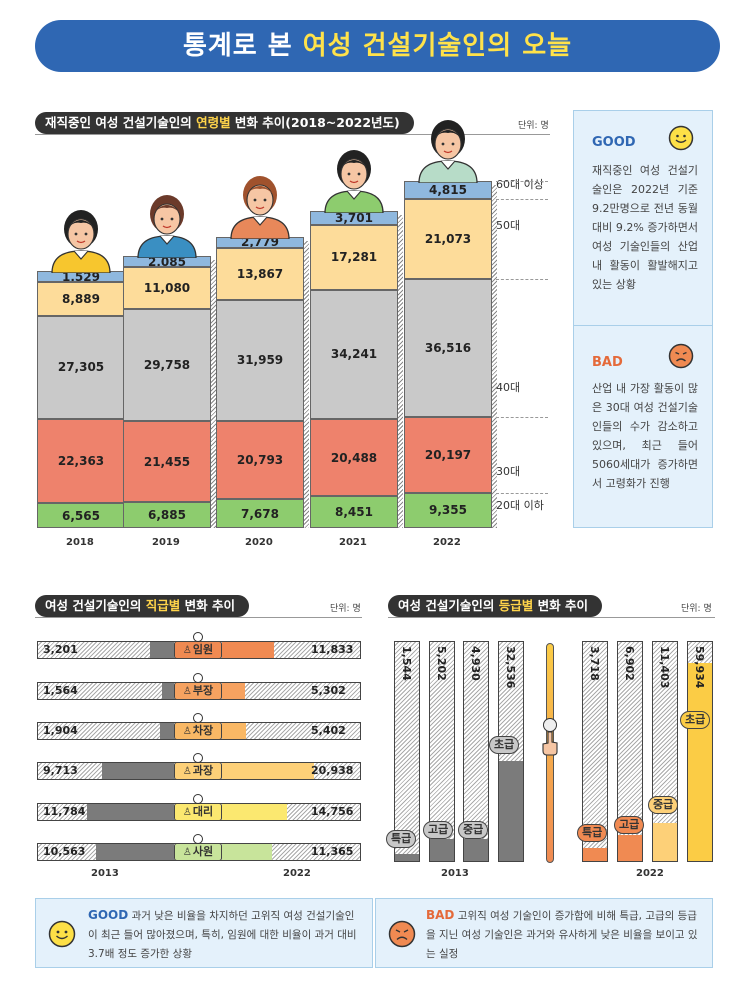  I want to click on age-chart-unit: 단위: 명, so click(533, 126).